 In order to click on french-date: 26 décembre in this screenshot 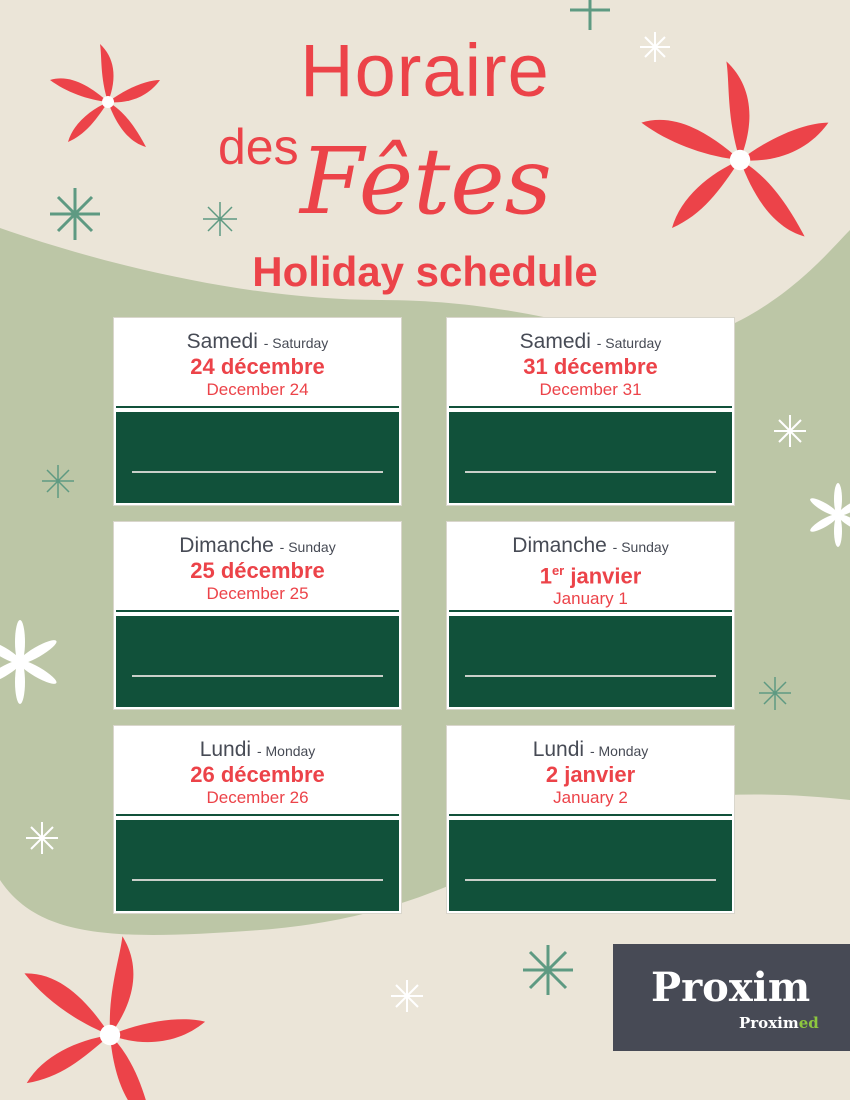, I will do `click(257, 774)`.